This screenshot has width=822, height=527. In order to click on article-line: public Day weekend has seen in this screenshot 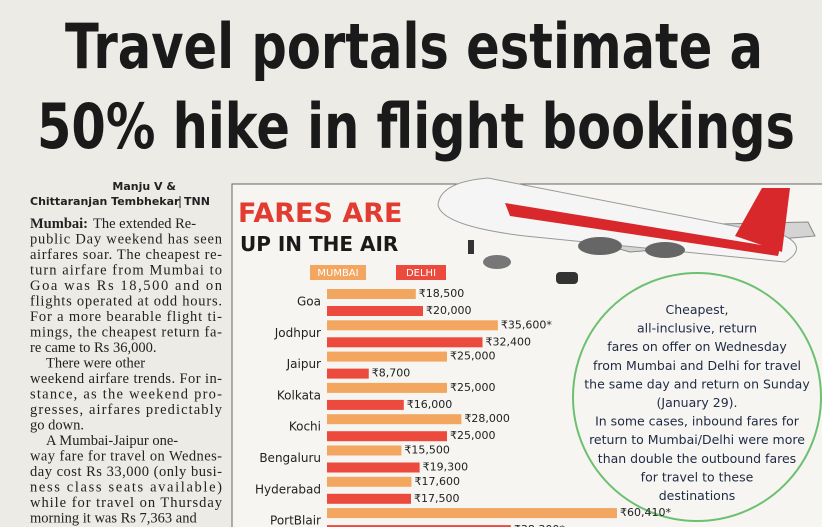, I will do `click(126, 240)`.